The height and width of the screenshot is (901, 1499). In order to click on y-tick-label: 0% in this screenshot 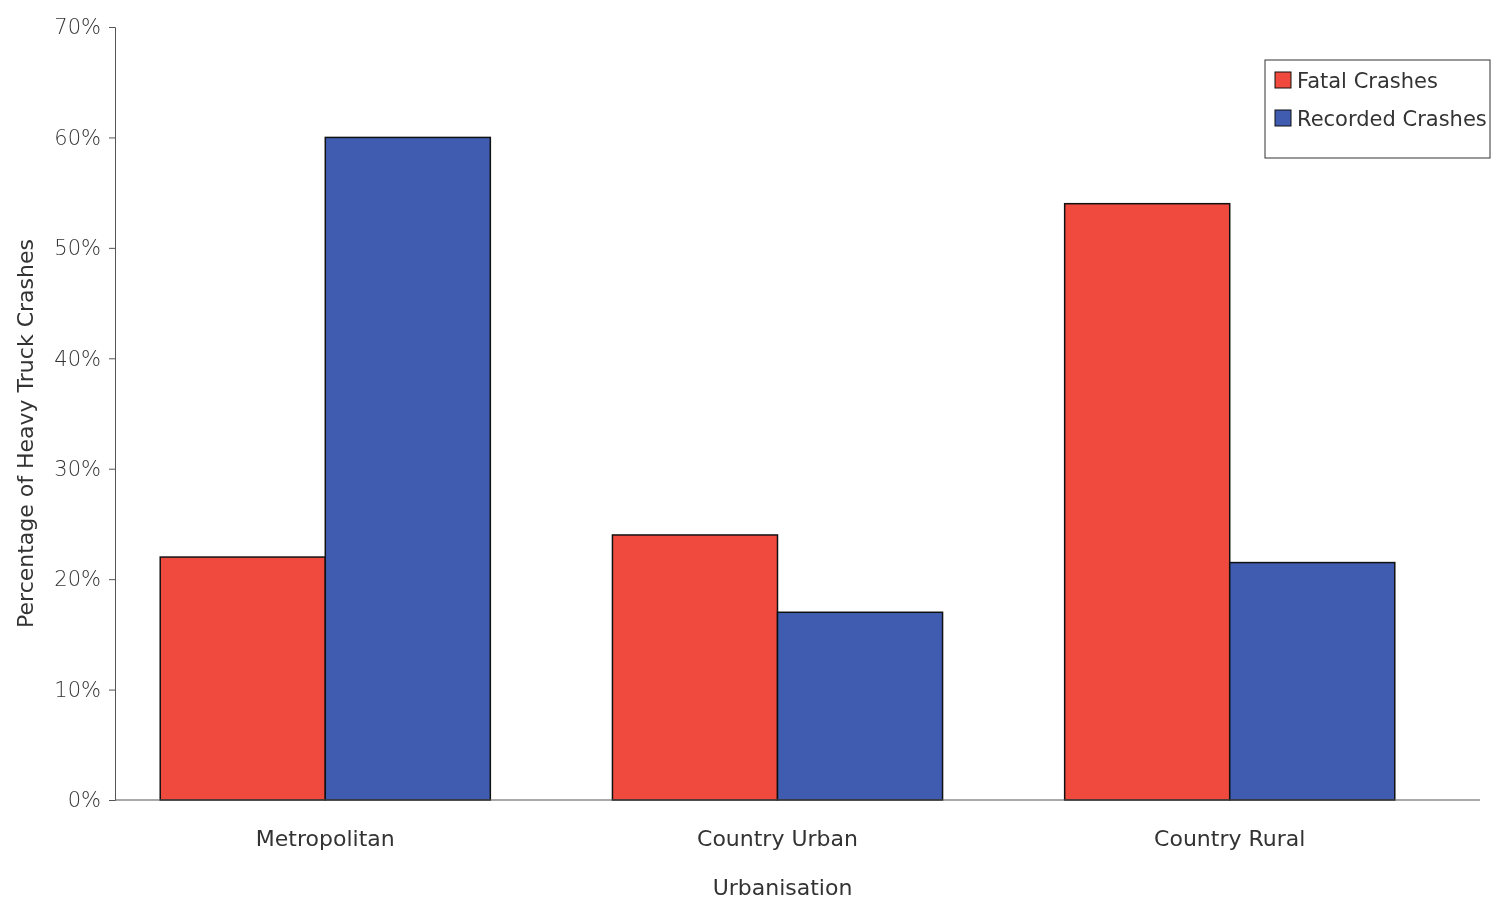, I will do `click(84, 800)`.